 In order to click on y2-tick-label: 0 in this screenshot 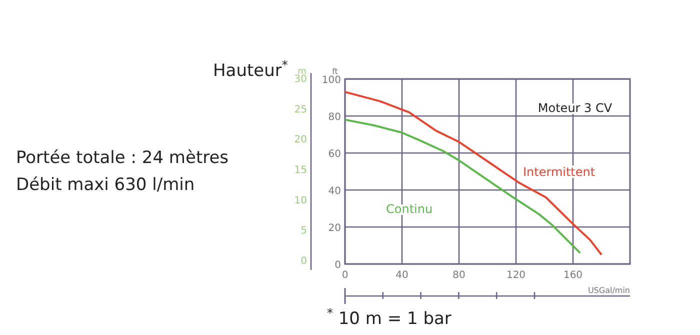, I will do `click(303, 261)`.